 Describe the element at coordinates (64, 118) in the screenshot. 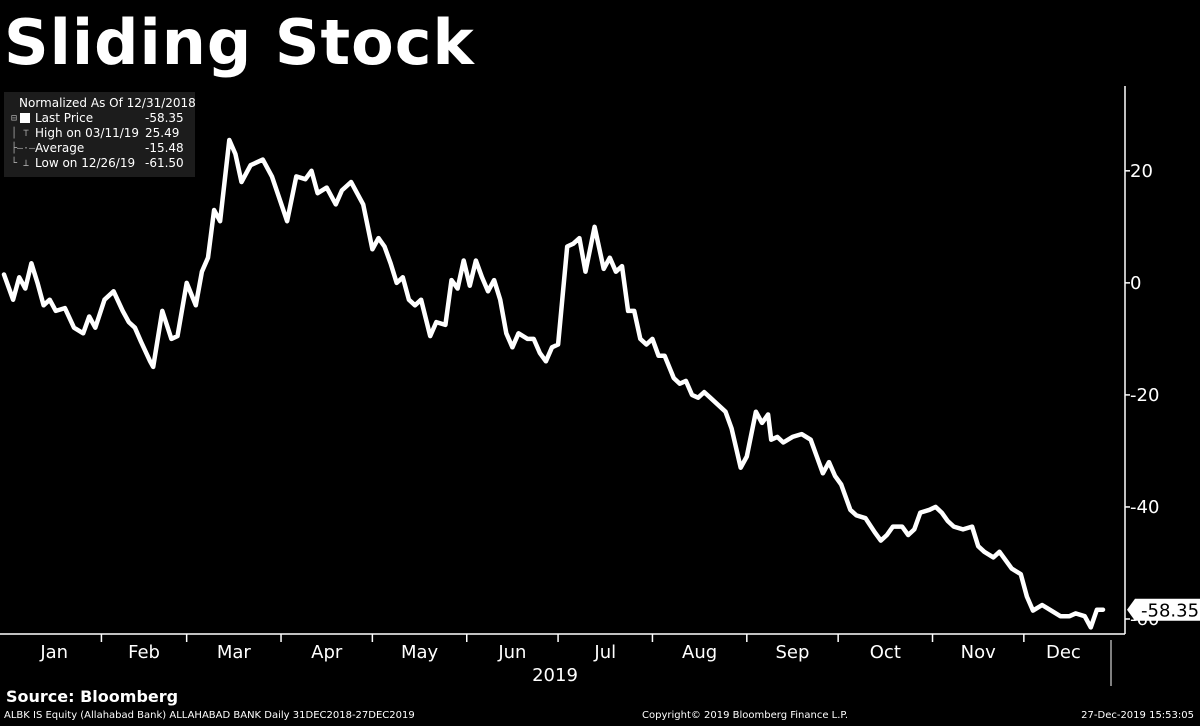

I see `legend-label: Last Price` at that location.